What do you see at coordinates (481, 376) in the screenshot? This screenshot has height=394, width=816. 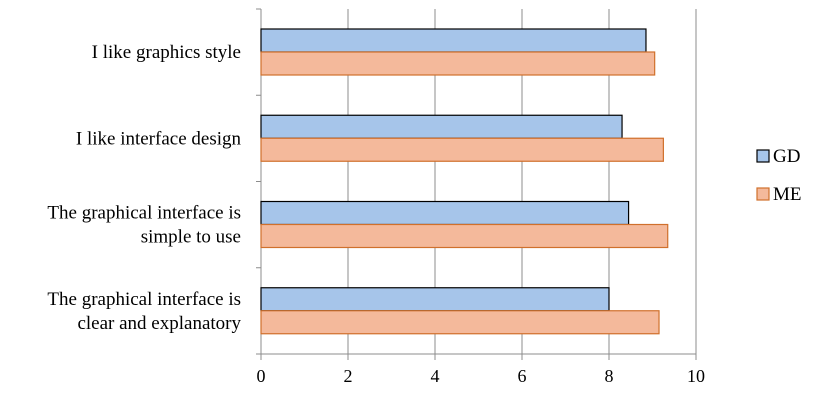 I see `x-tick-labels: 0 2 4 6 8 10` at bounding box center [481, 376].